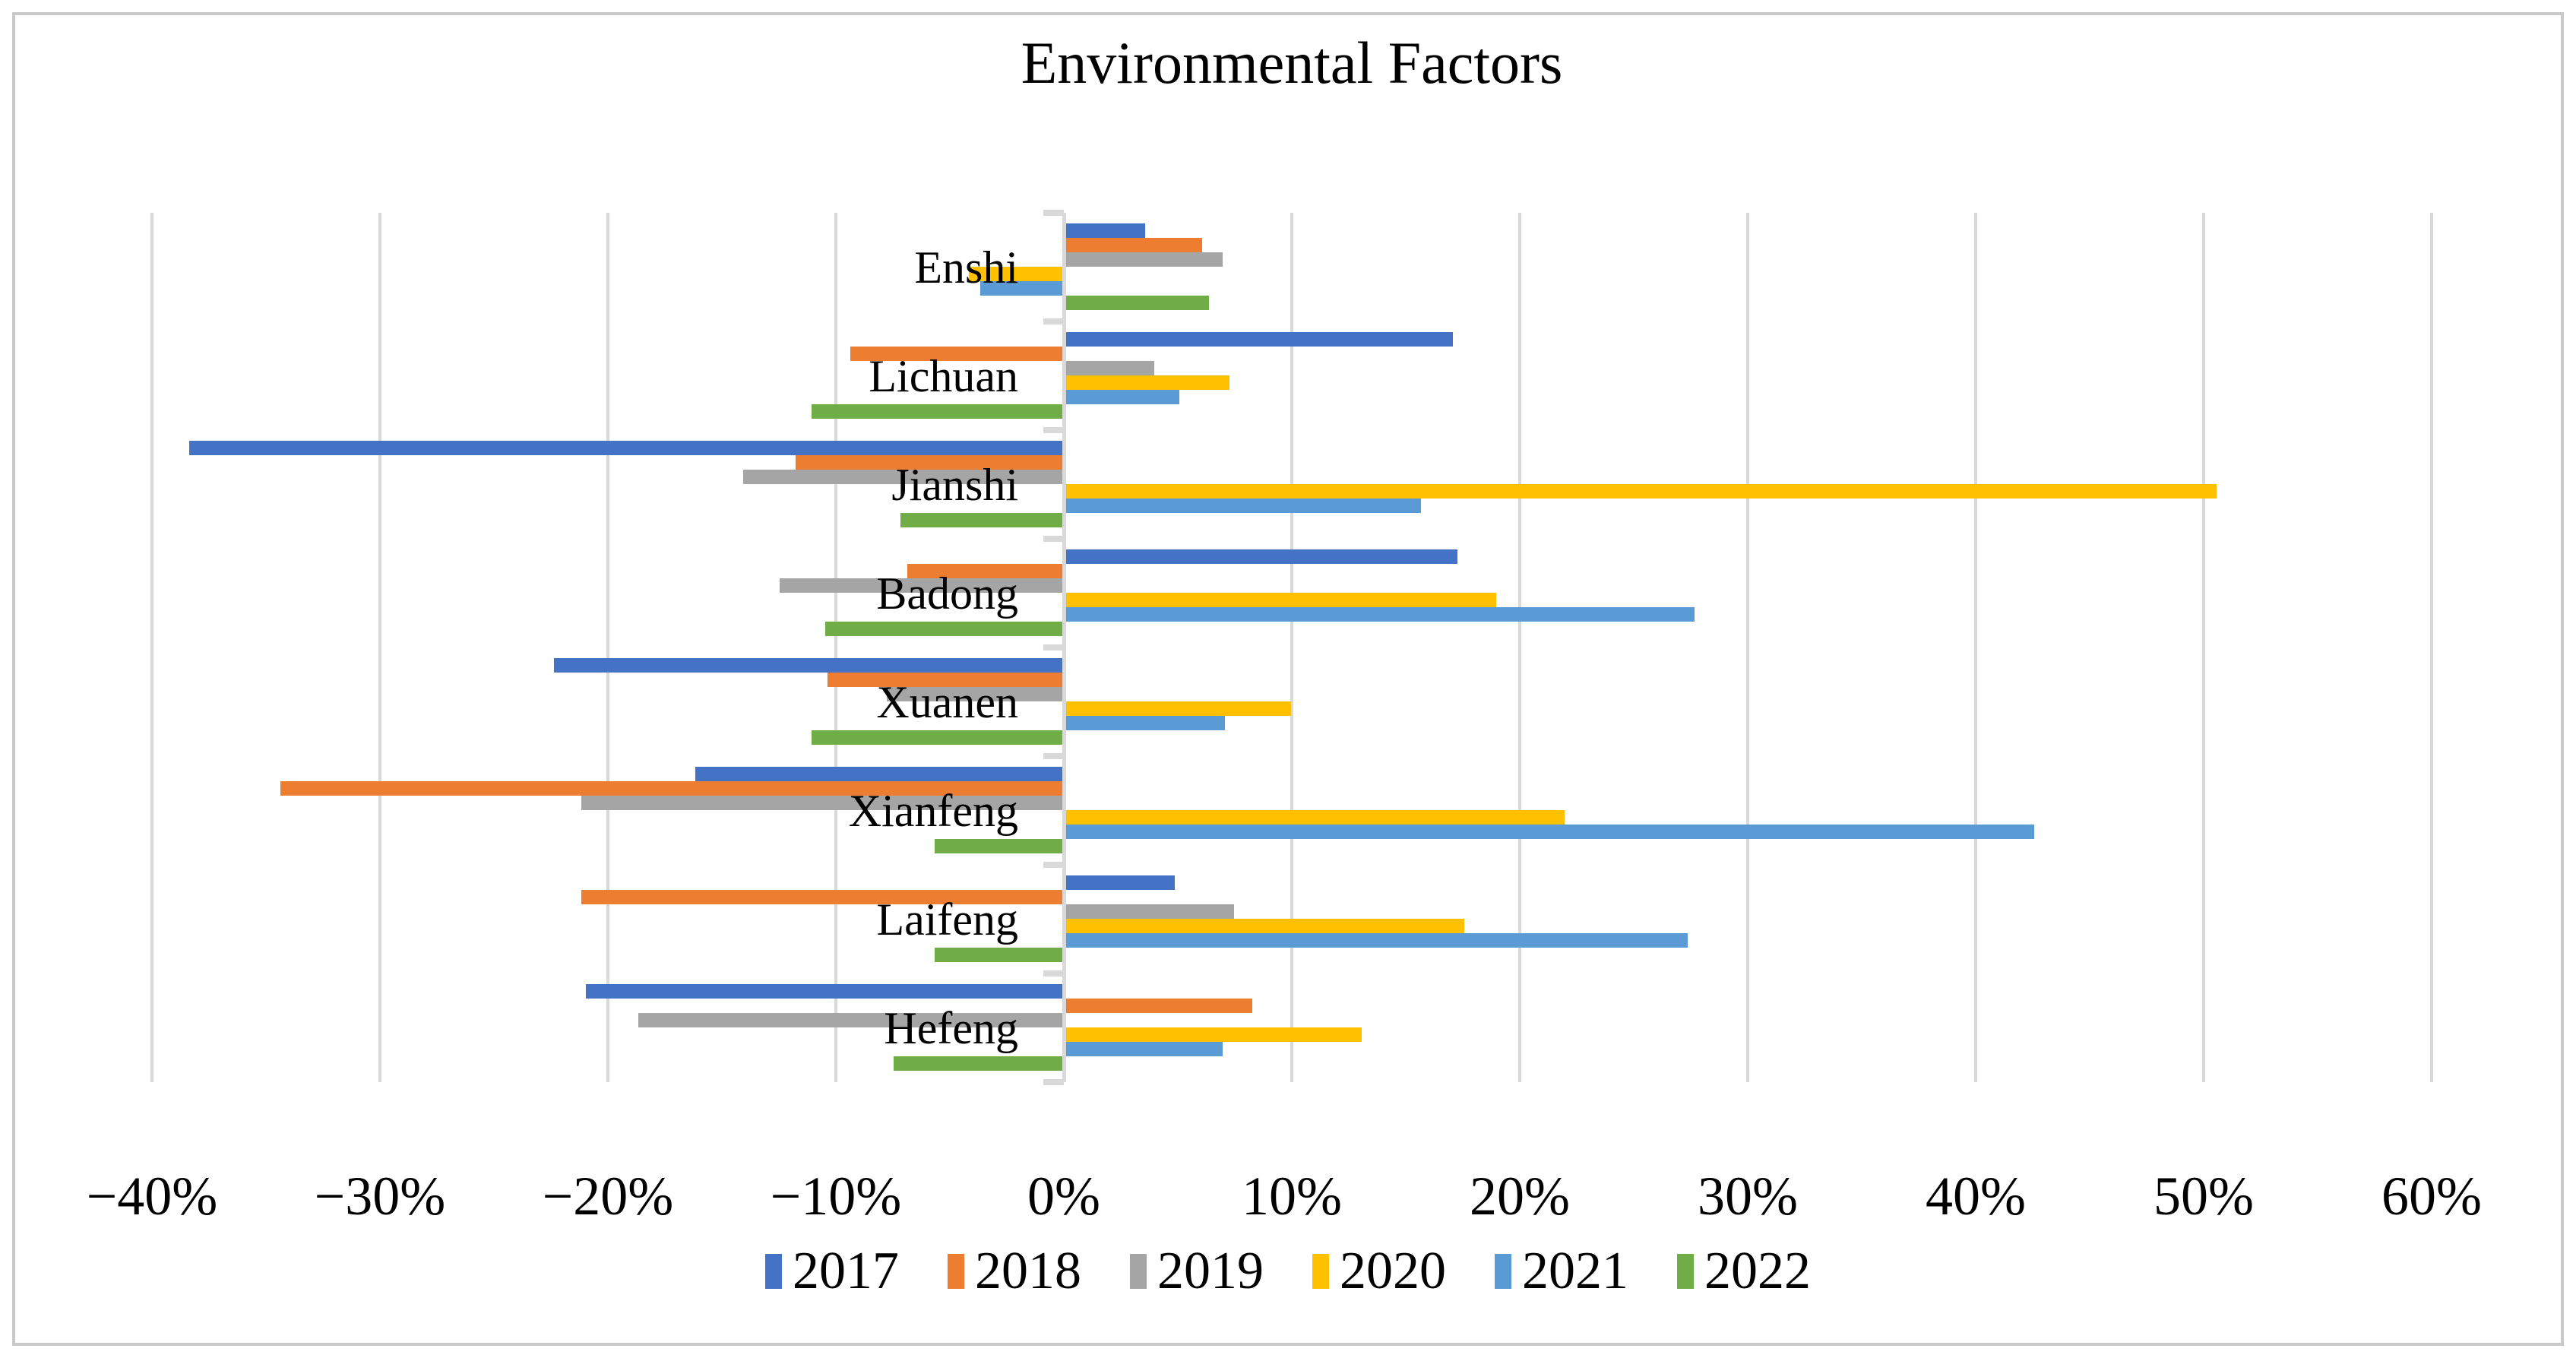 The height and width of the screenshot is (1358, 2576). What do you see at coordinates (822, 803) in the screenshot?
I see `bar-xianfeng-2019` at bounding box center [822, 803].